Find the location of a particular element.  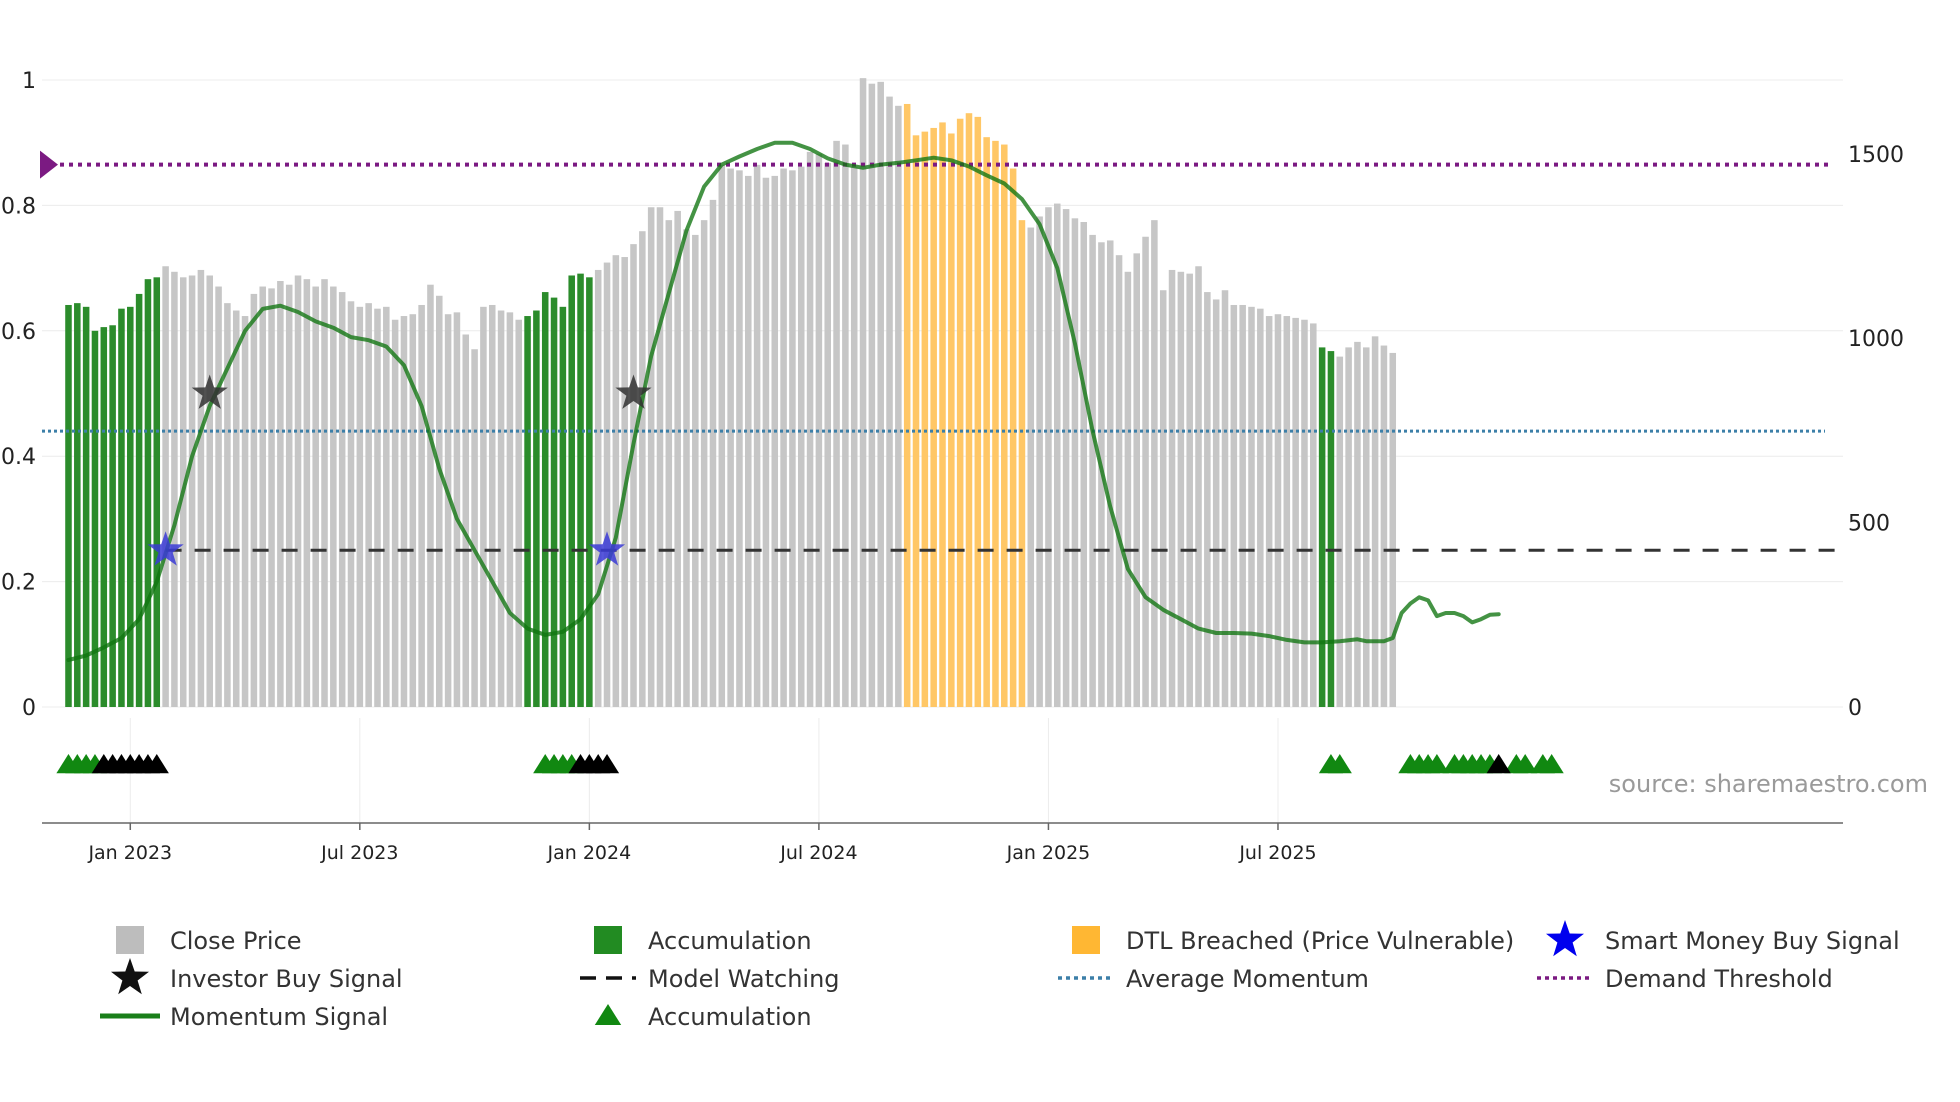

legend-item: Smart Money Buy Signal is located at coordinates (1723, 938).